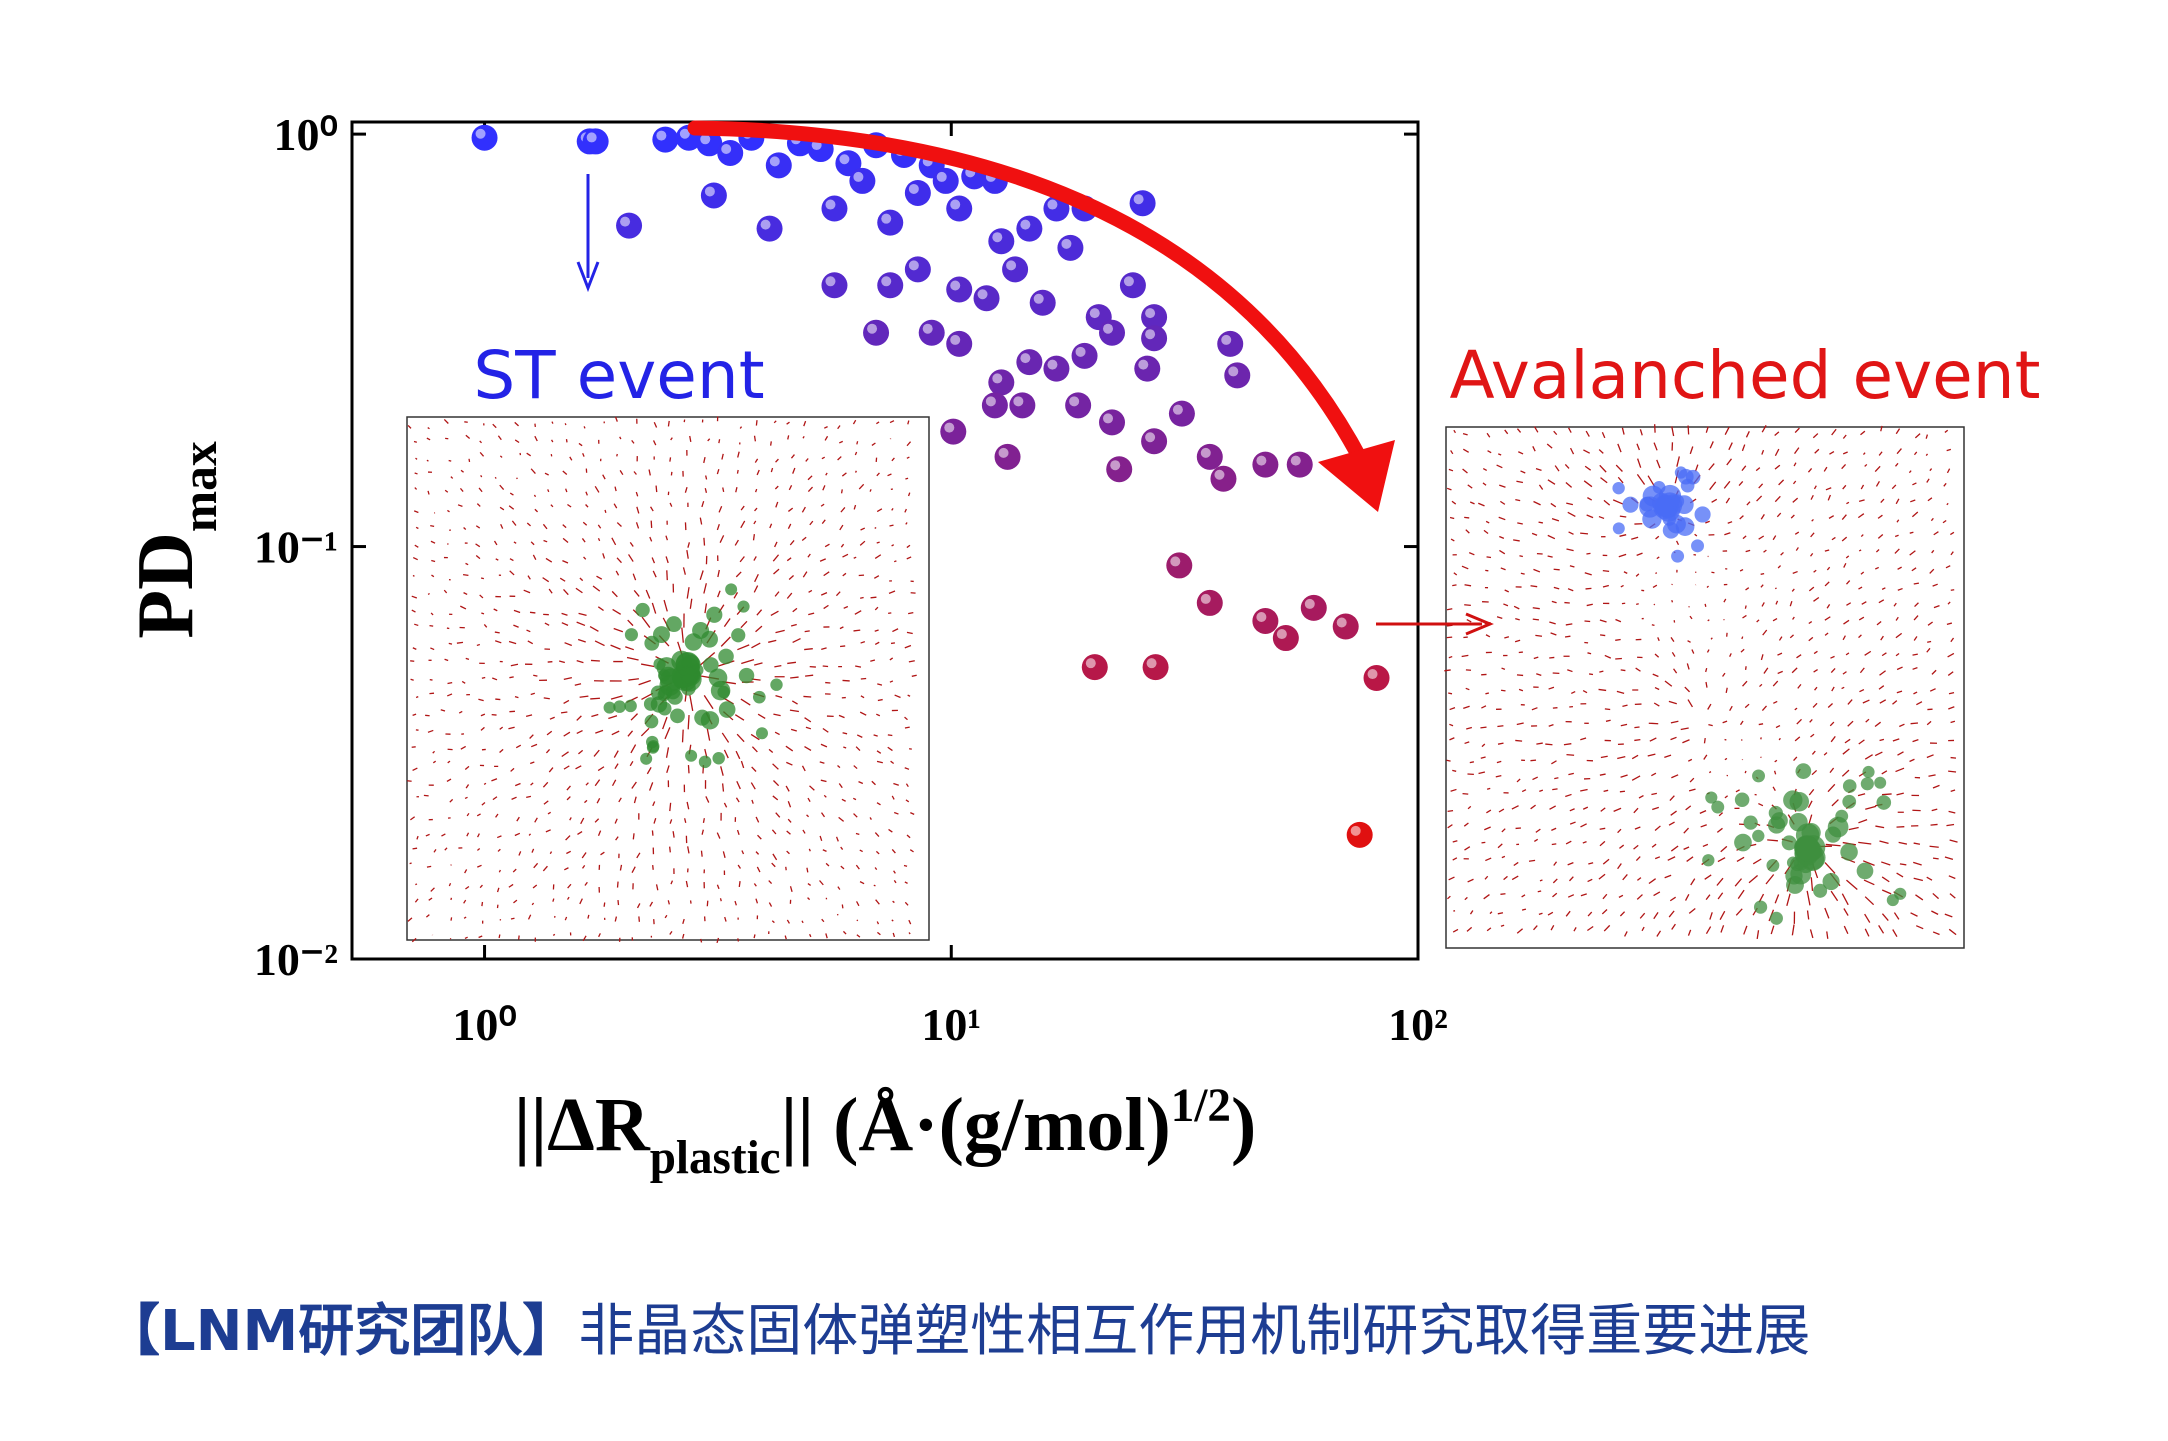 The image size is (2168, 1441). I want to click on y-tick-label: 10⁻¹, so click(296, 547).